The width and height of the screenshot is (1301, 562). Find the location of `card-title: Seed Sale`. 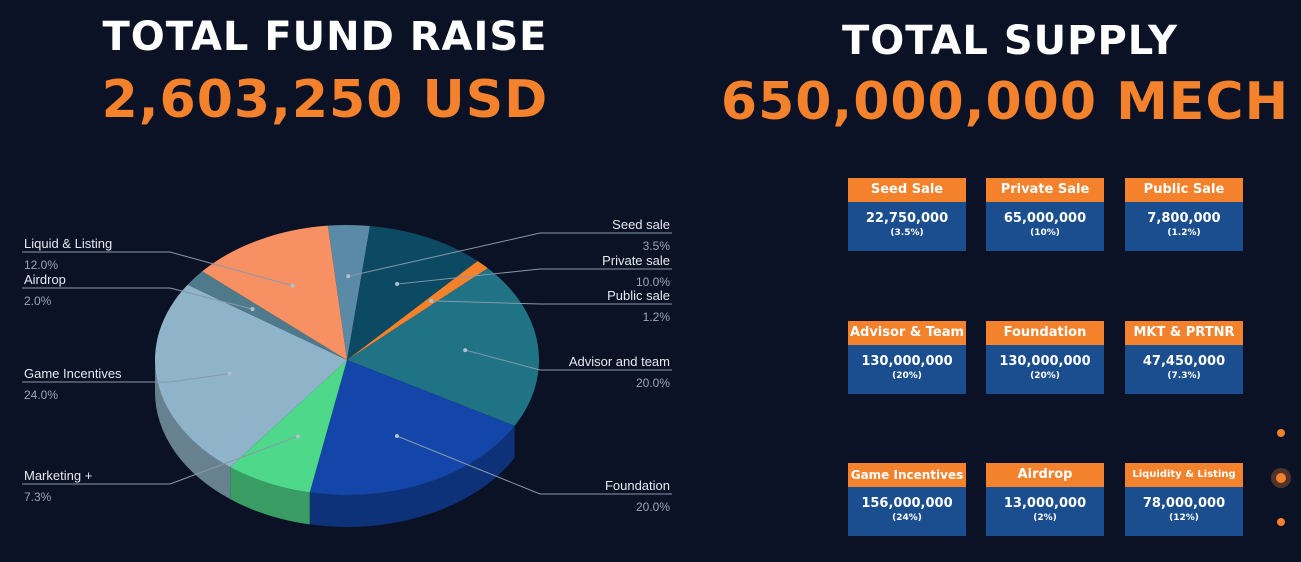

card-title: Seed Sale is located at coordinates (907, 190).